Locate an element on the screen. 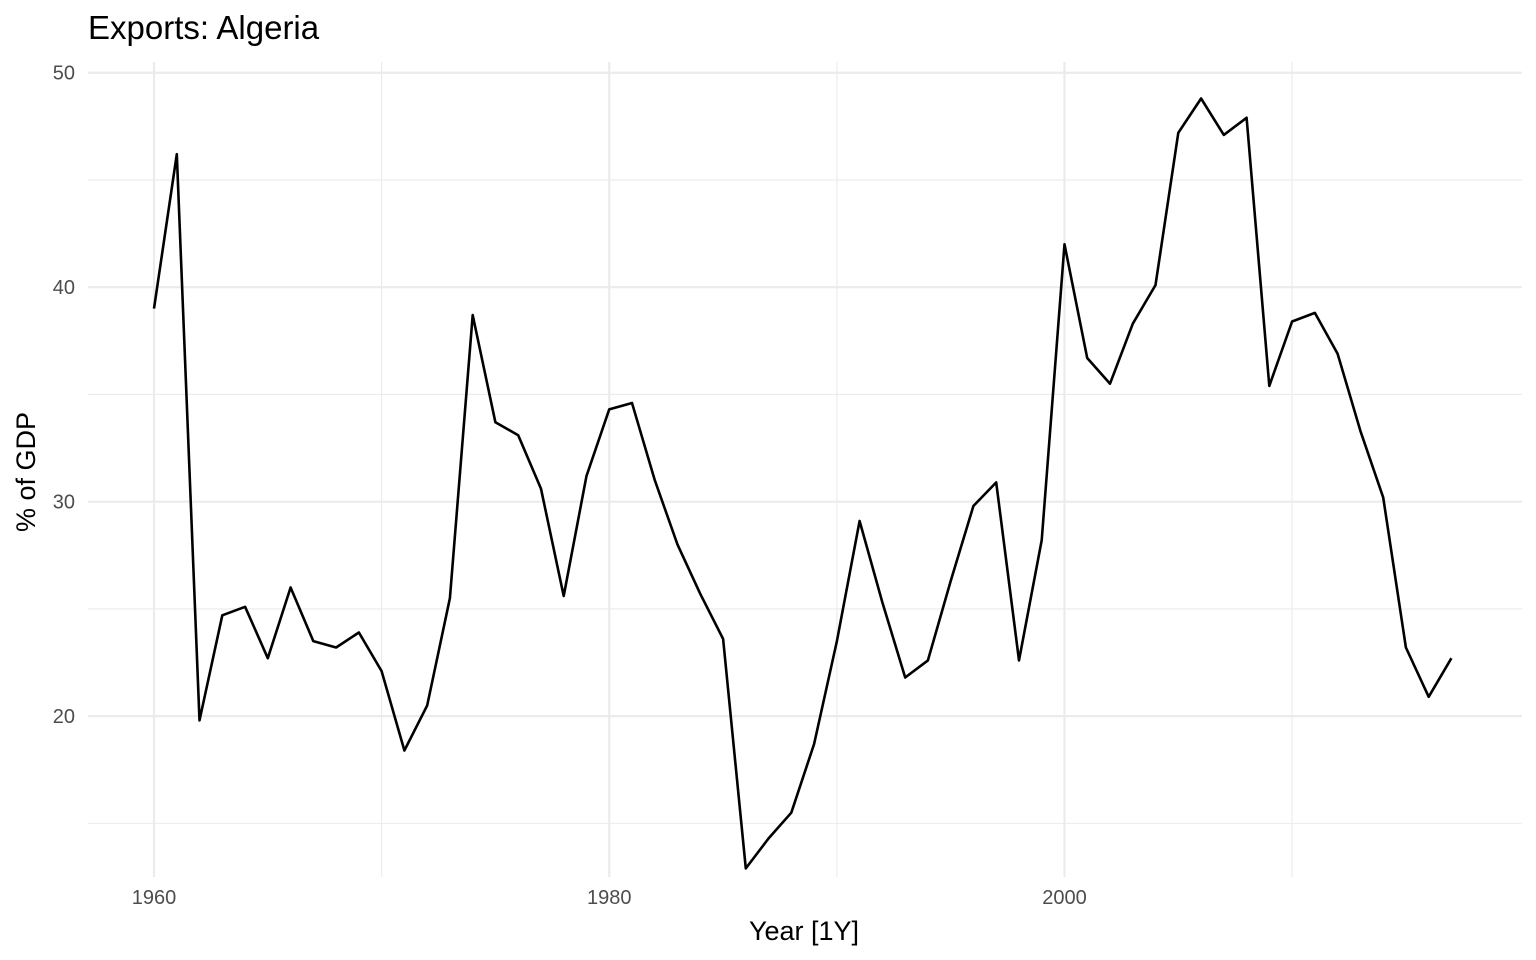 The image size is (1536, 960). x-tick-label: 1980 is located at coordinates (609, 898).